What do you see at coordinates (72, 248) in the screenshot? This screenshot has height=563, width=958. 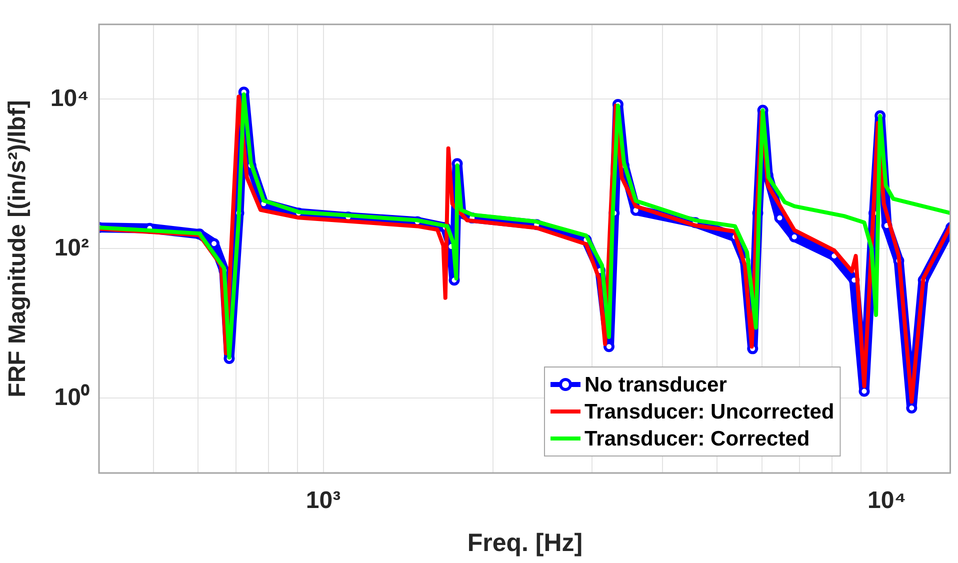 I see `y-tick-label: 10²` at bounding box center [72, 248].